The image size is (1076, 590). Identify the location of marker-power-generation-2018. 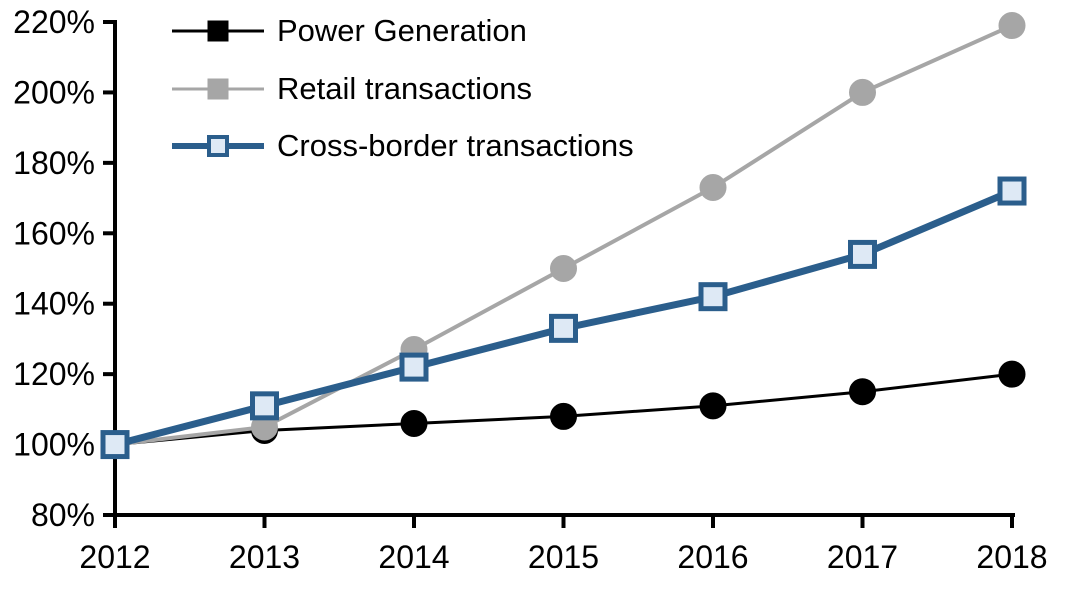
(1012, 374).